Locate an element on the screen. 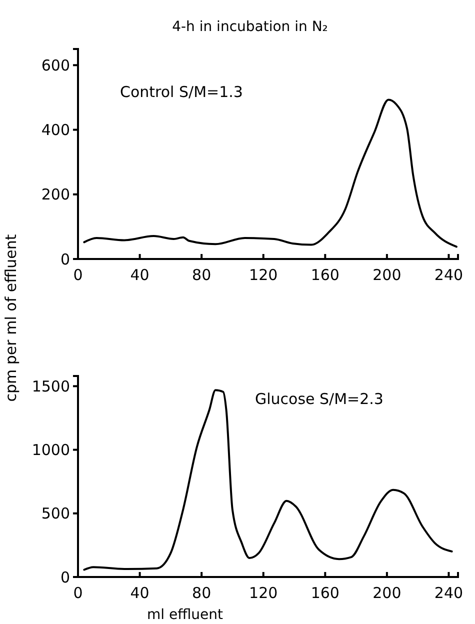  y-tick-label: 600 is located at coordinates (55, 65).